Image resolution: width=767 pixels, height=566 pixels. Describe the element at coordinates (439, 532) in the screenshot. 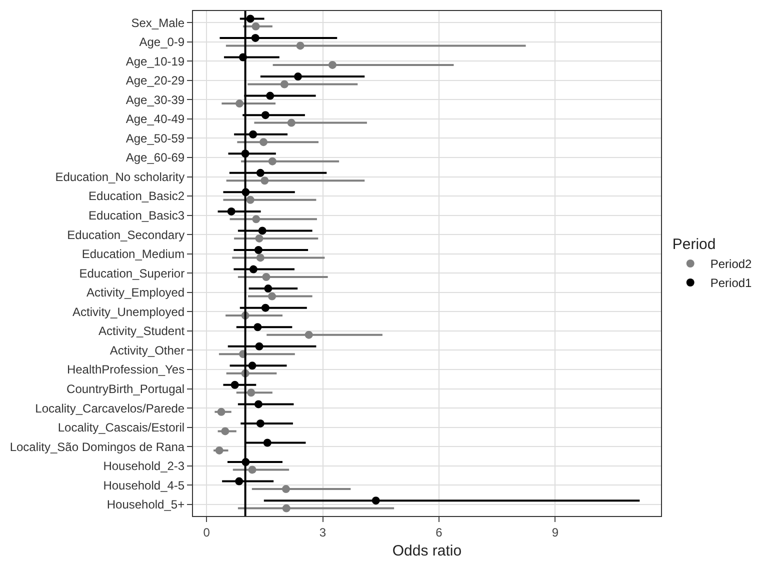

I see `x-tick-label: 6` at that location.